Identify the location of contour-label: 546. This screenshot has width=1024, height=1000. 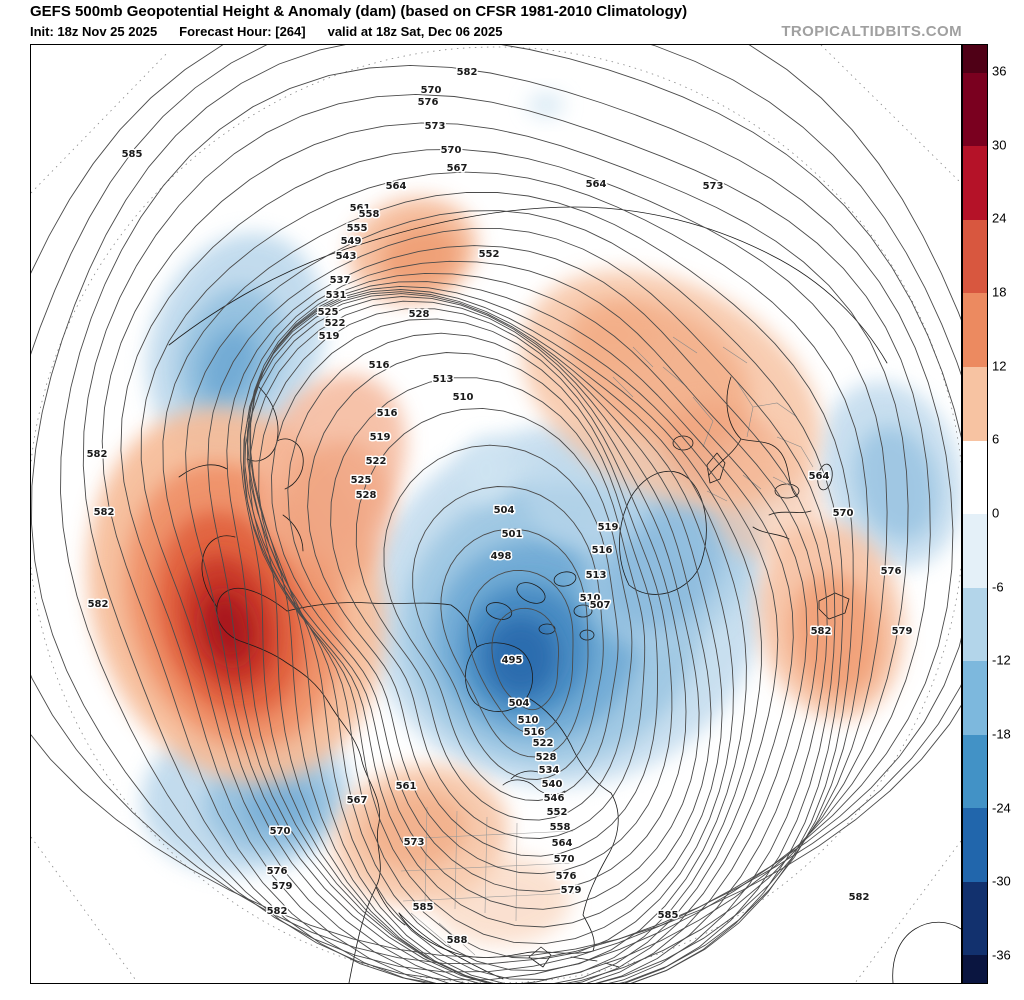
(554, 798).